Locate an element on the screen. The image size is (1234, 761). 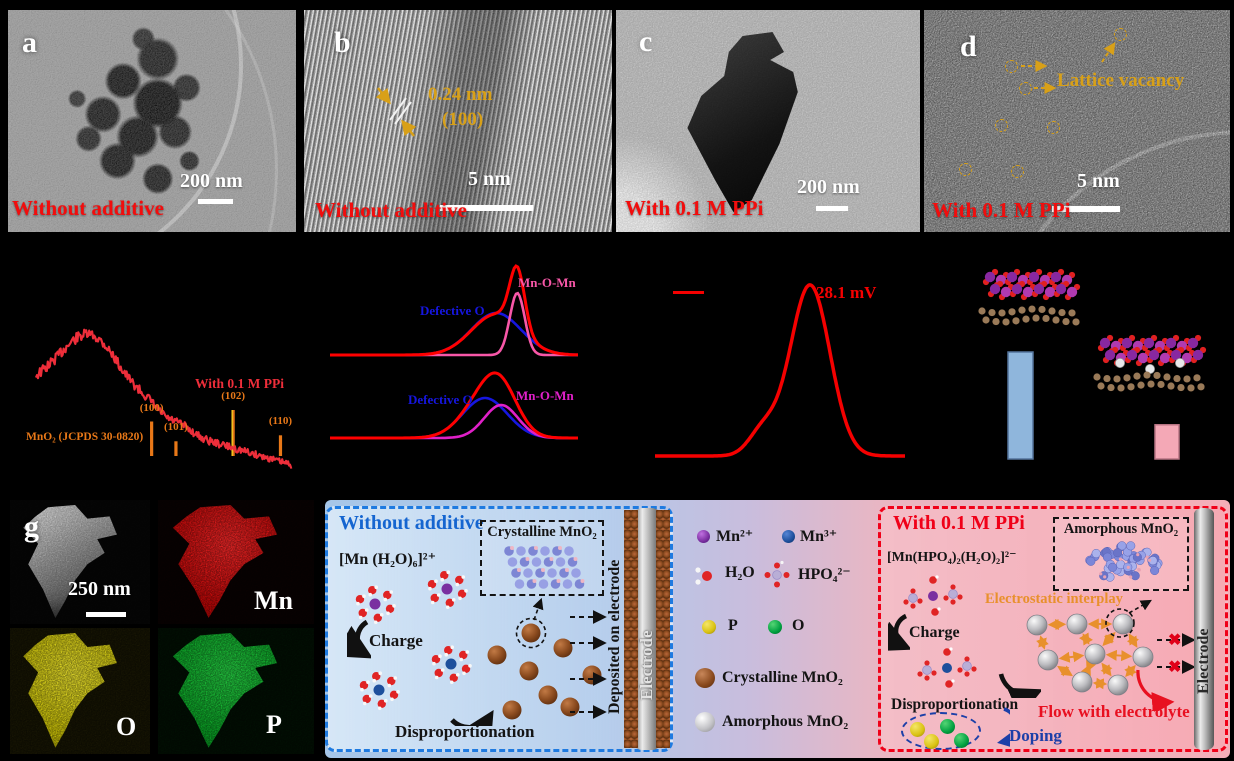
lattice-vacancy-label: Lattice vacancy is located at coordinates (1121, 80).